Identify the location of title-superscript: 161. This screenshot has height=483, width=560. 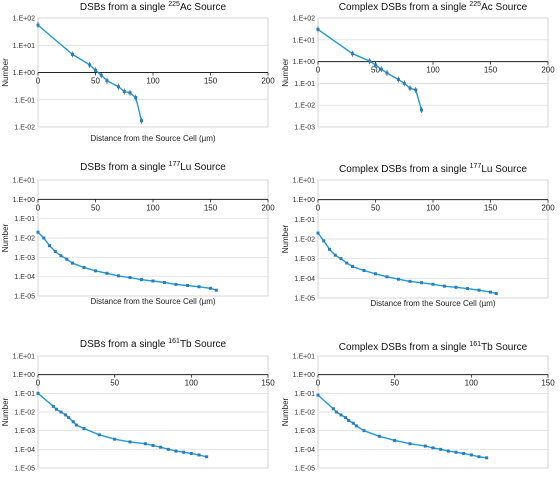
(174, 341).